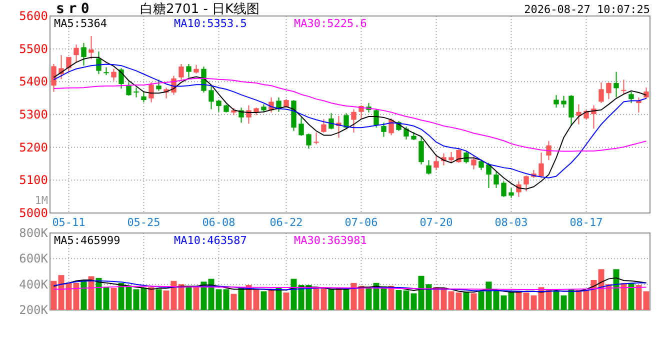  Describe the element at coordinates (33, 180) in the screenshot. I see `y-tick-label: 5100` at that location.